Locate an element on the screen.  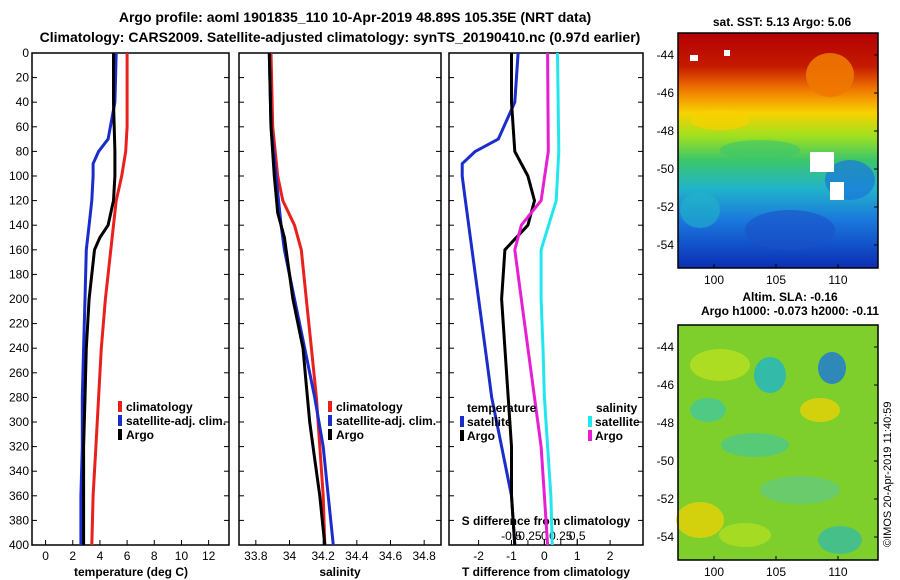
sst-map-lon-axis: 100 105 110 is located at coordinates (776, 275).